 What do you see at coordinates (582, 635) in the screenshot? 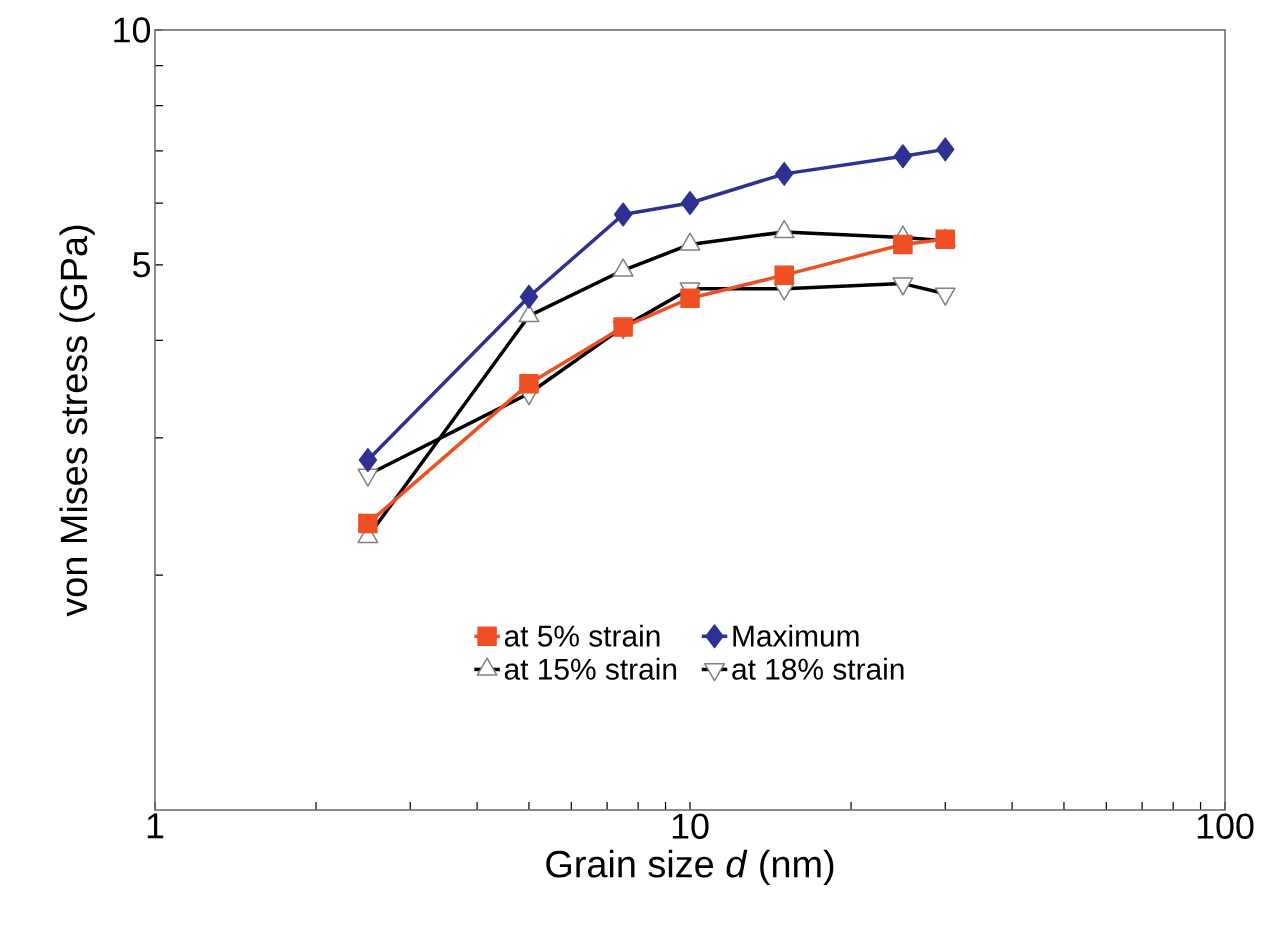
I see `legend-label: at 5% strain` at bounding box center [582, 635].